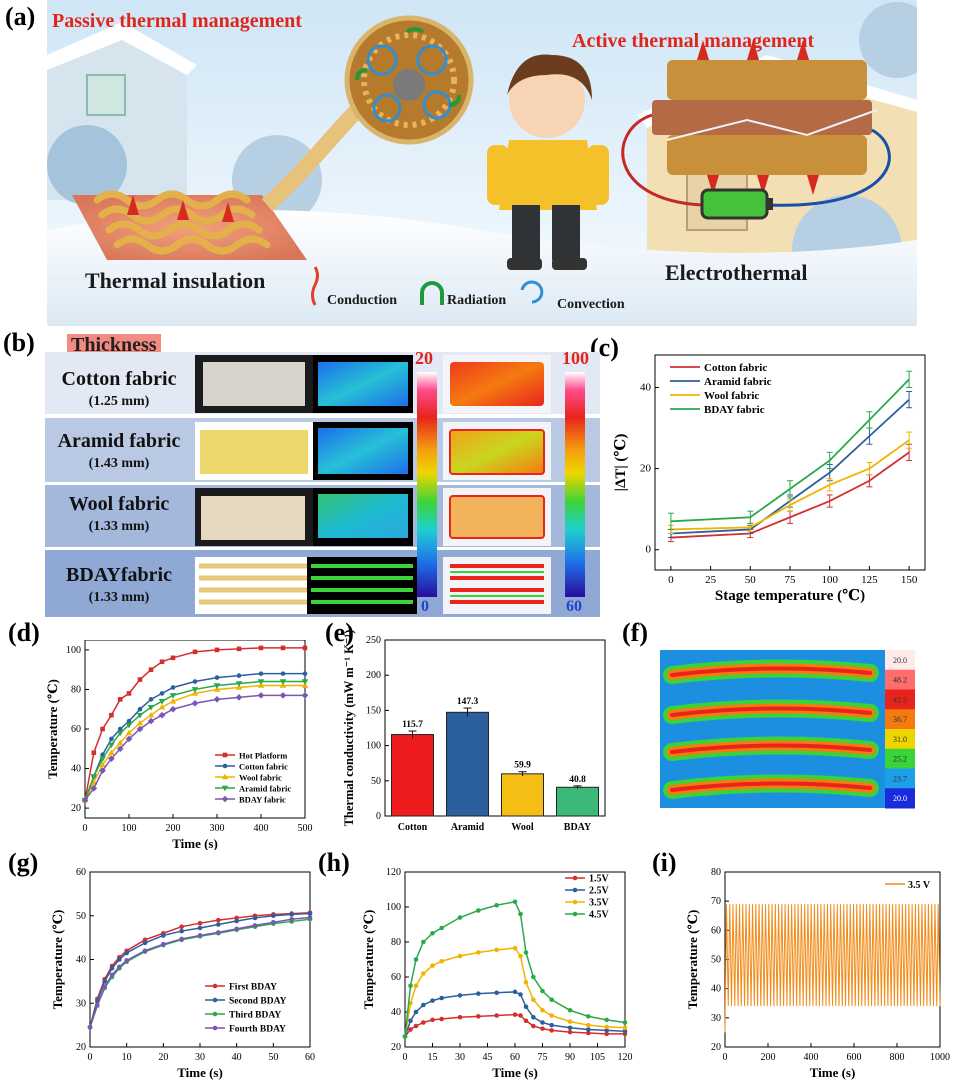 The width and height of the screenshot is (953, 1084). Describe the element at coordinates (413, 827) in the screenshot. I see `category-label: Cotton` at that location.